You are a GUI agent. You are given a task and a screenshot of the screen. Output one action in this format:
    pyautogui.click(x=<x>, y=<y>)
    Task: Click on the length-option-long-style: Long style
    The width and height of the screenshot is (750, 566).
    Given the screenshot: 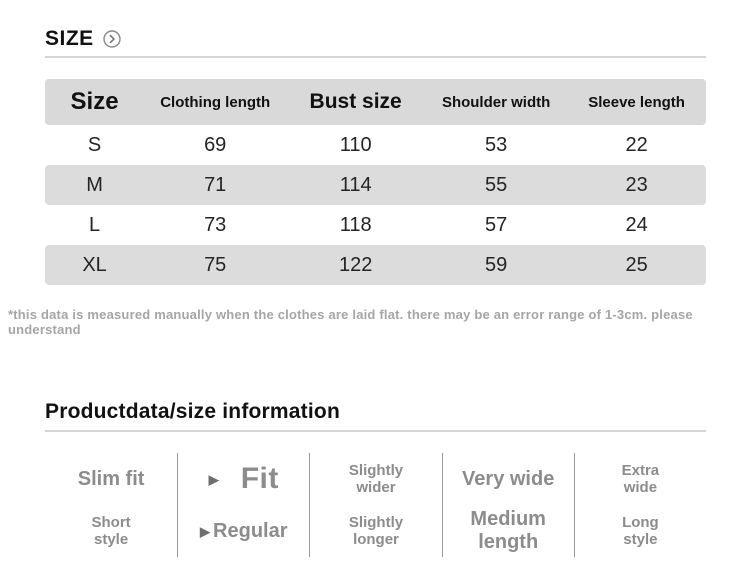 What is the action you would take?
    pyautogui.click(x=639, y=531)
    